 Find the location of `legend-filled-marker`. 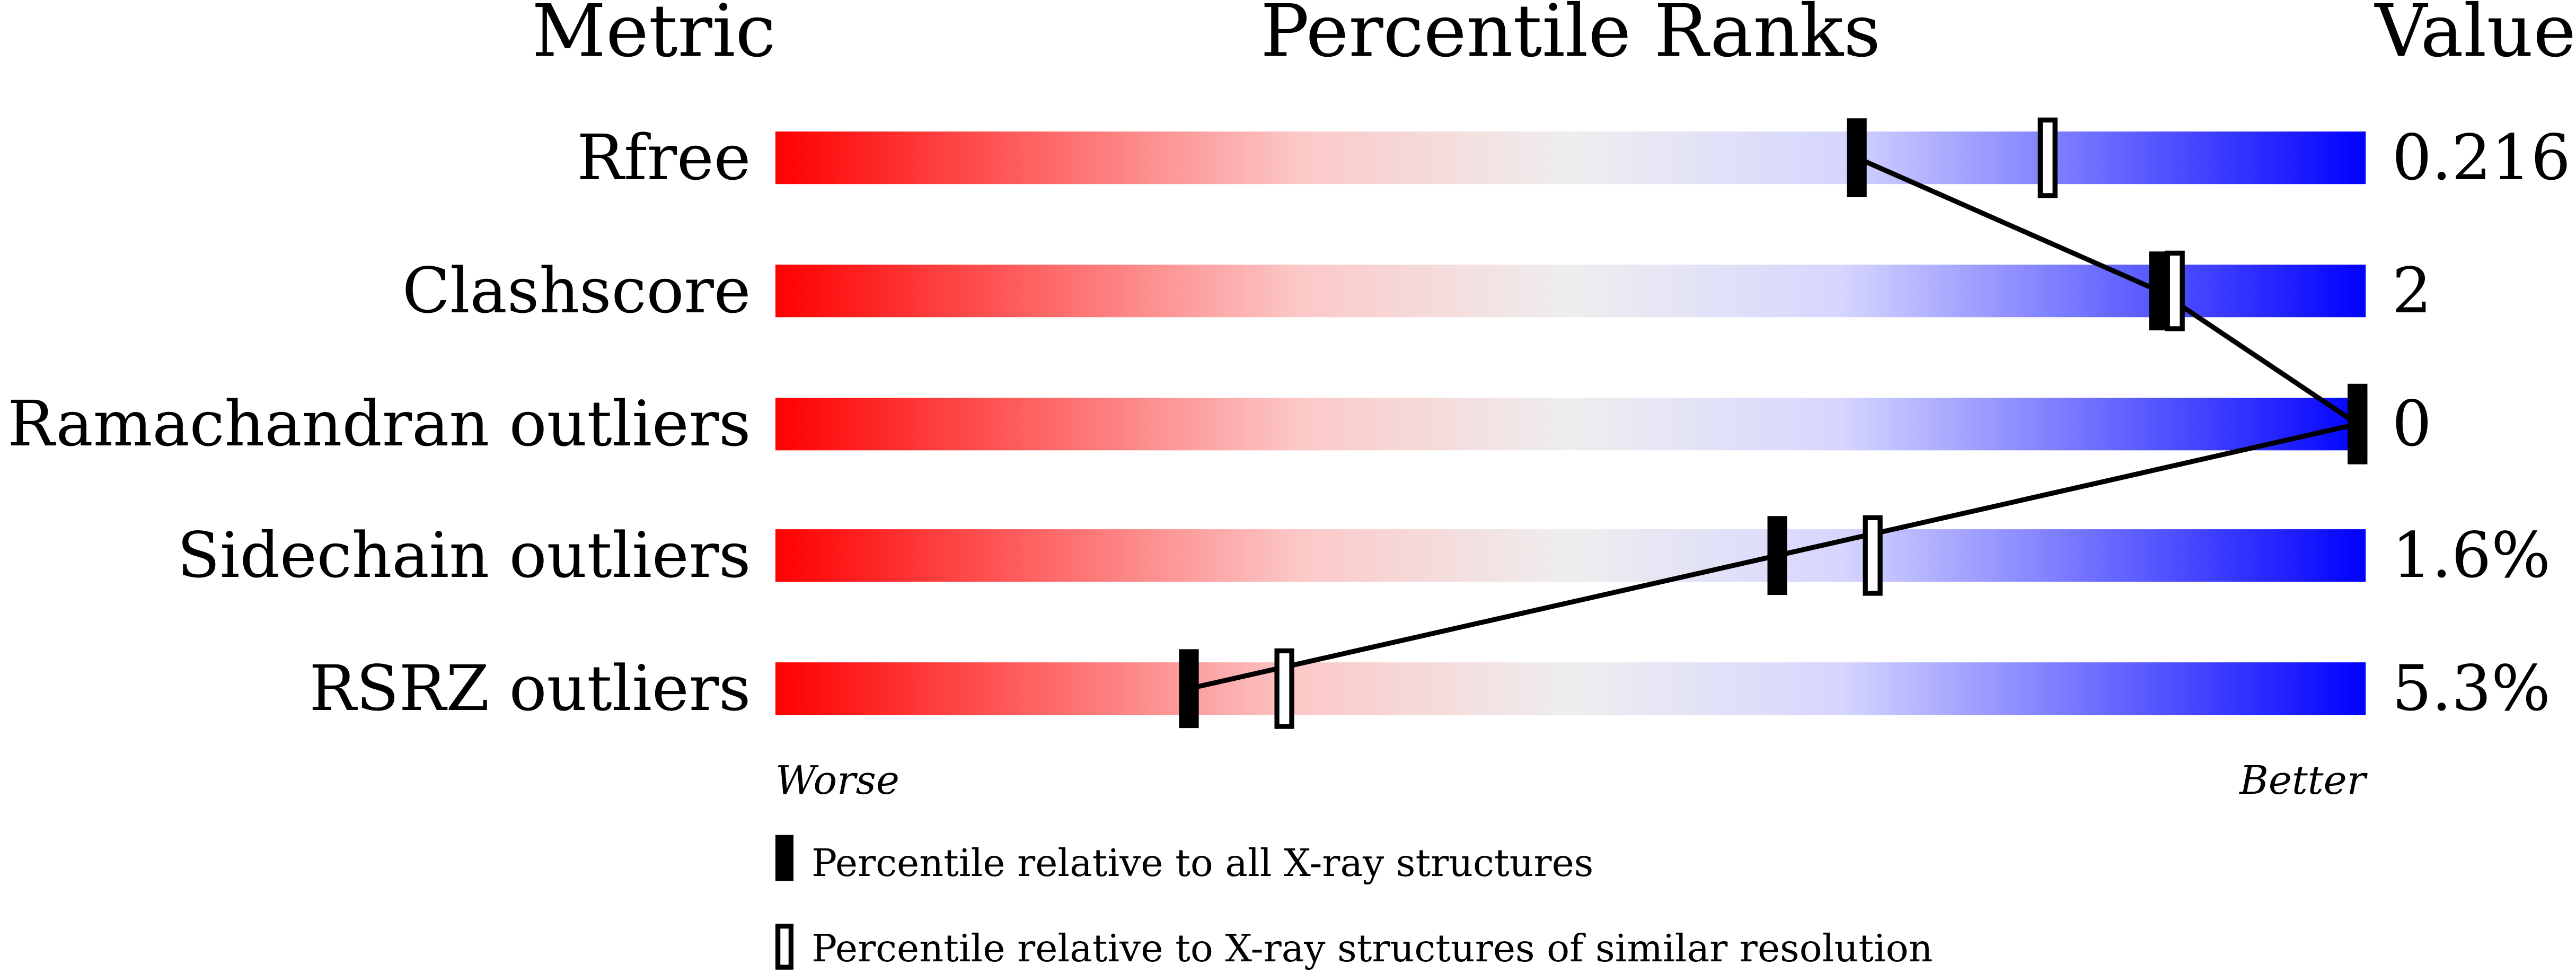

legend-filled-marker is located at coordinates (784, 858).